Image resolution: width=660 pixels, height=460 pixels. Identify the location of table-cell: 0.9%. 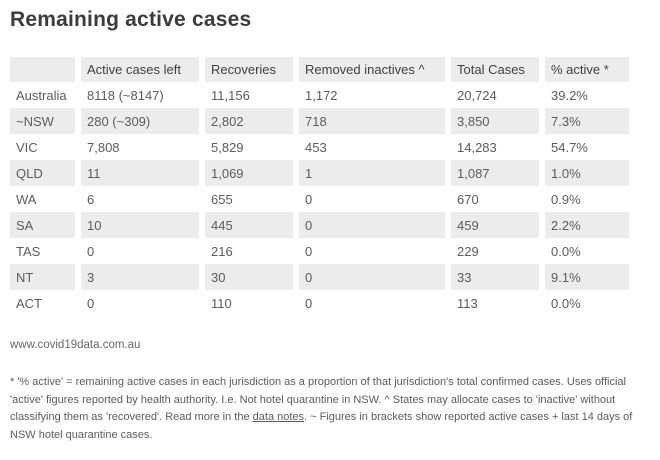
(566, 199).